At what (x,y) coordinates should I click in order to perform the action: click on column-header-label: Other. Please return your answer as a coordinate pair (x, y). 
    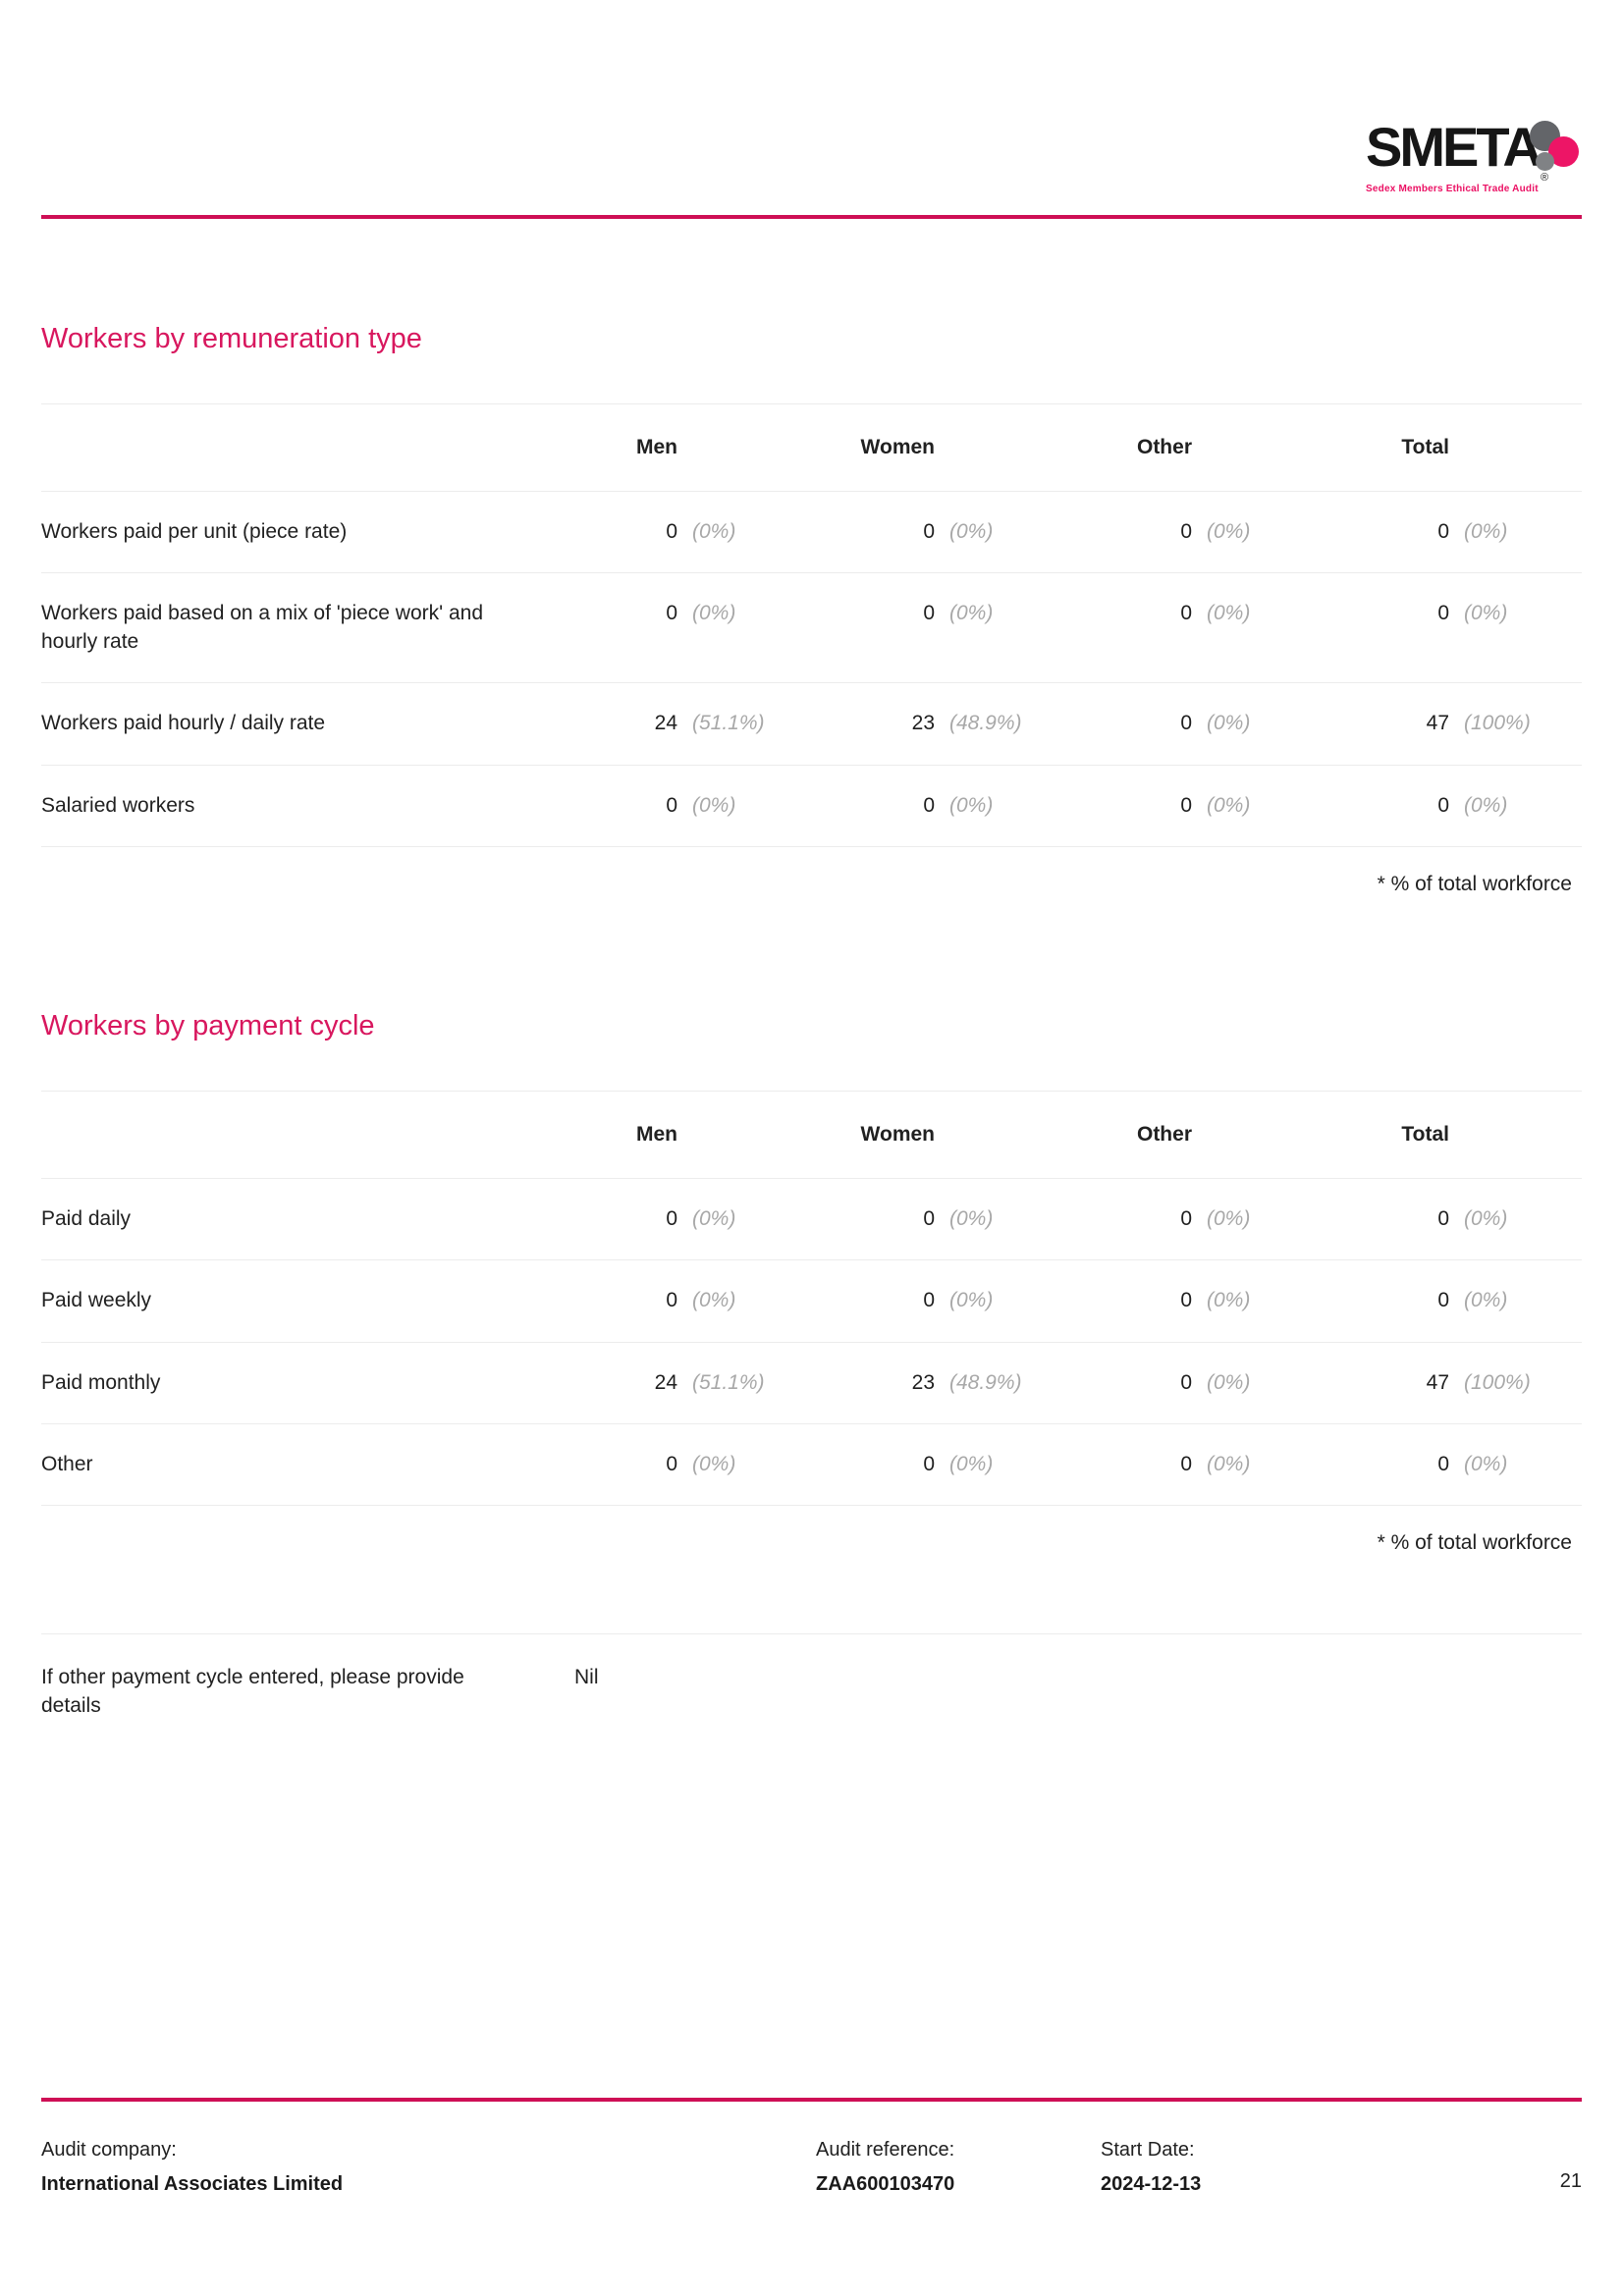
    Looking at the image, I should click on (1164, 1134).